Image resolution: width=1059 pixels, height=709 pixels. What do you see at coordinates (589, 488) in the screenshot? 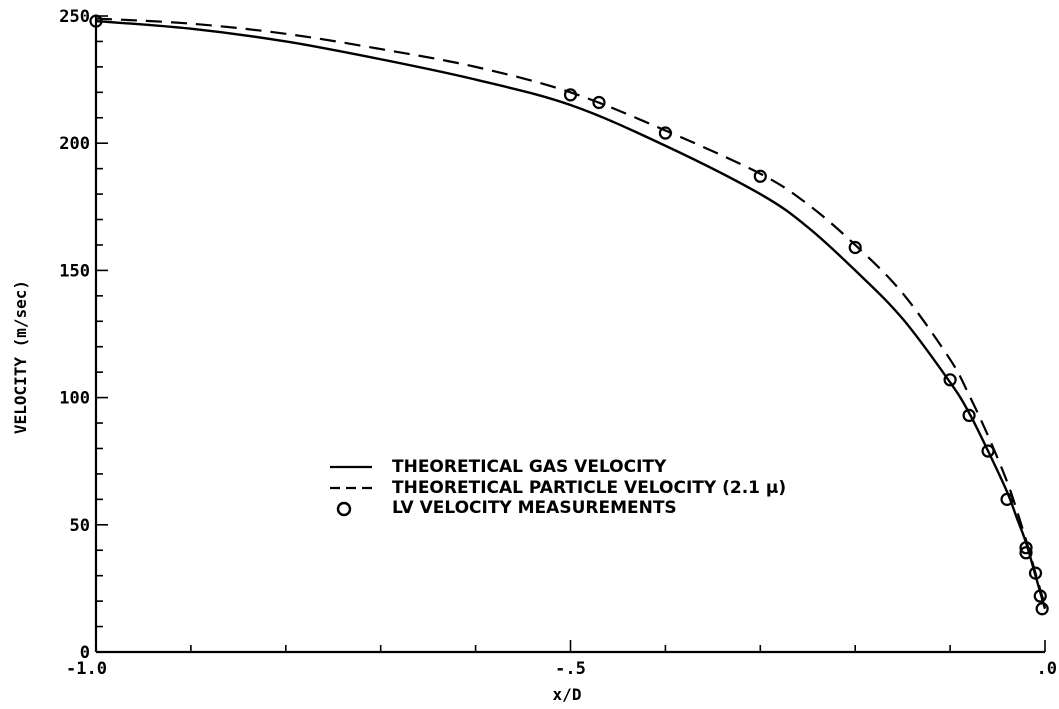
I see `legend-label: THEORETICAL PARTICLE VELOCITY (2.1 μ)` at bounding box center [589, 488].